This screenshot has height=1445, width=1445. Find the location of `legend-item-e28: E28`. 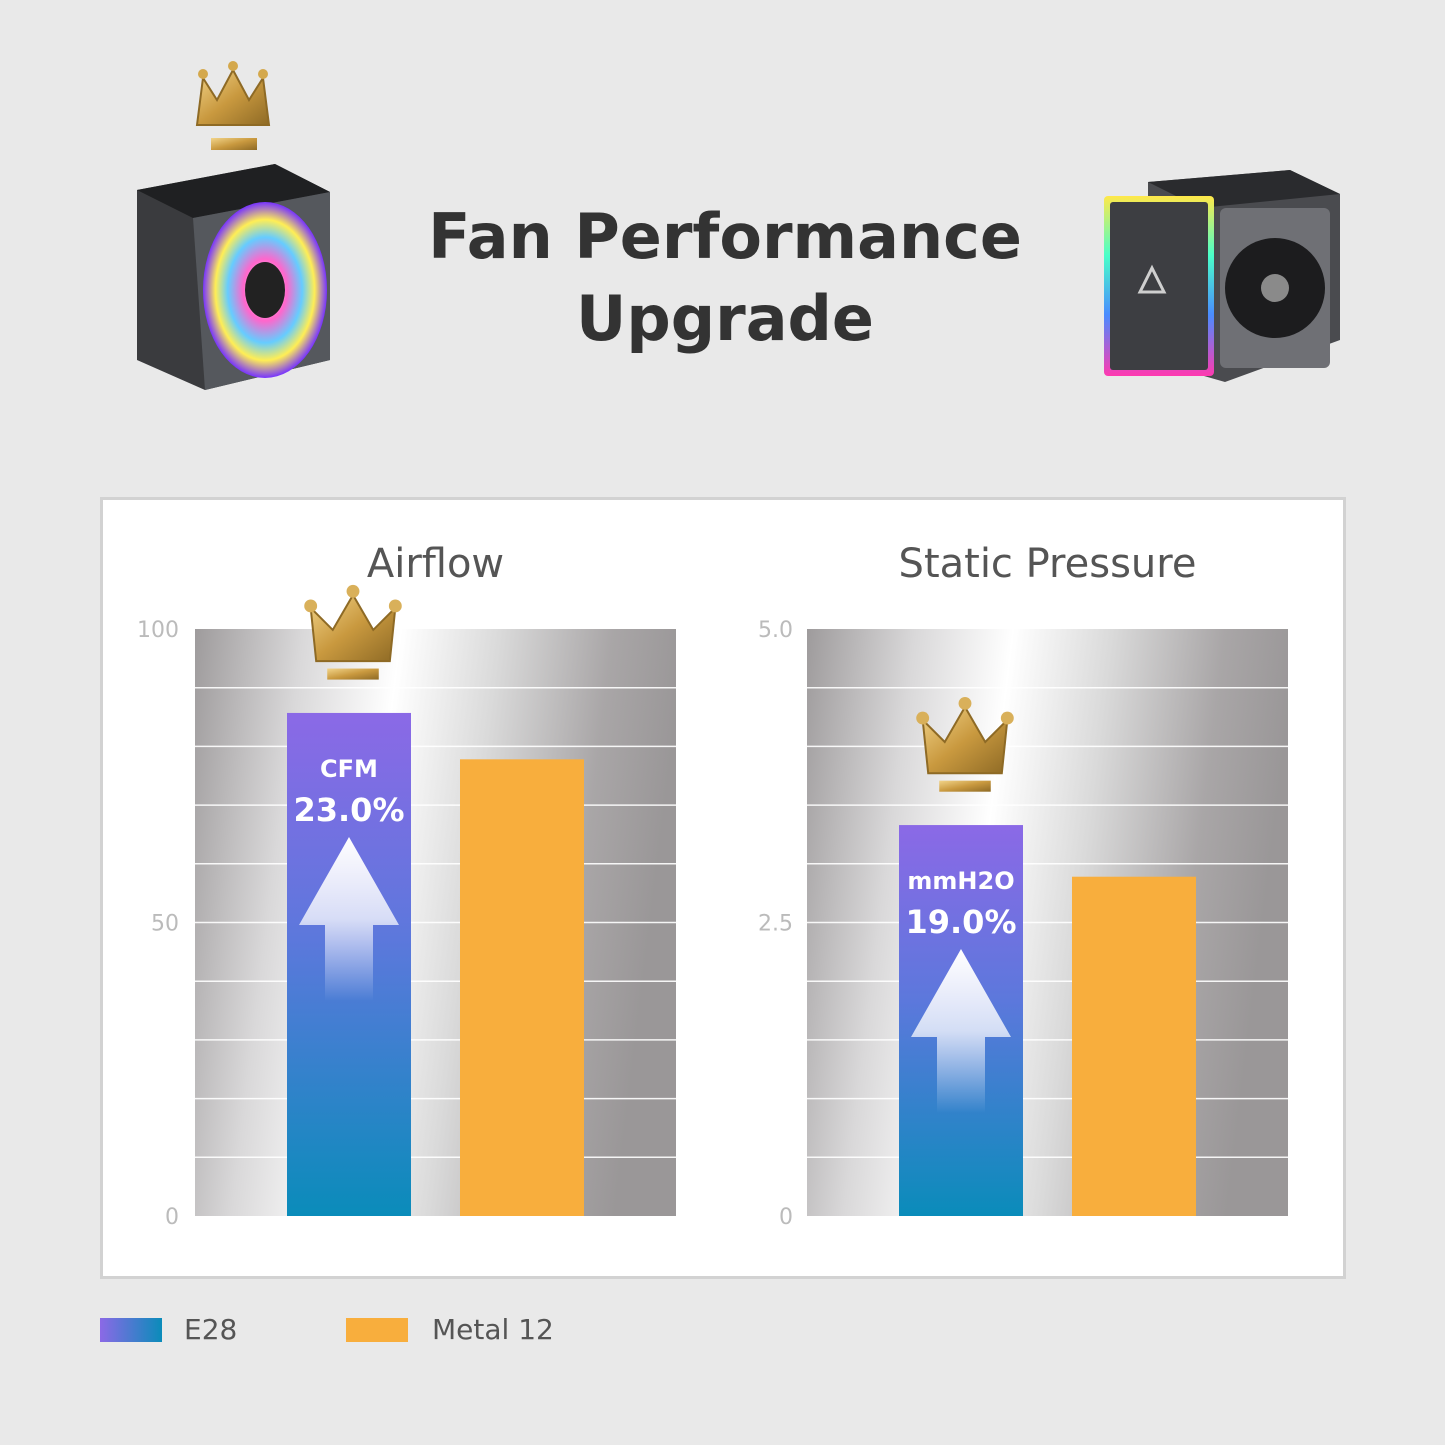

legend-item-e28: E28 is located at coordinates (190, 1329).